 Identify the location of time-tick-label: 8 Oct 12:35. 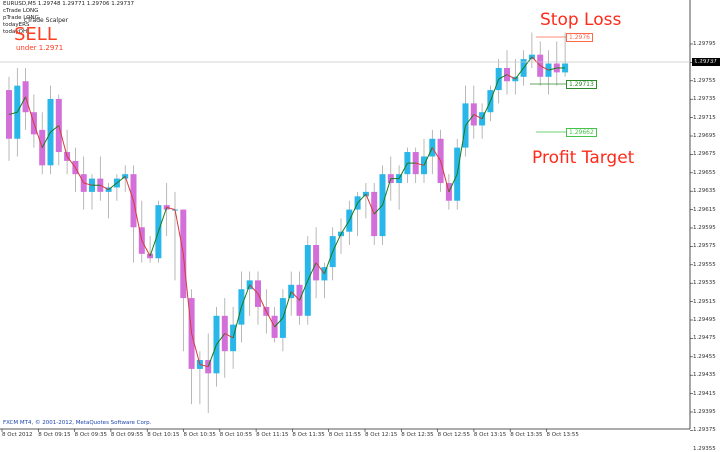
(417, 435).